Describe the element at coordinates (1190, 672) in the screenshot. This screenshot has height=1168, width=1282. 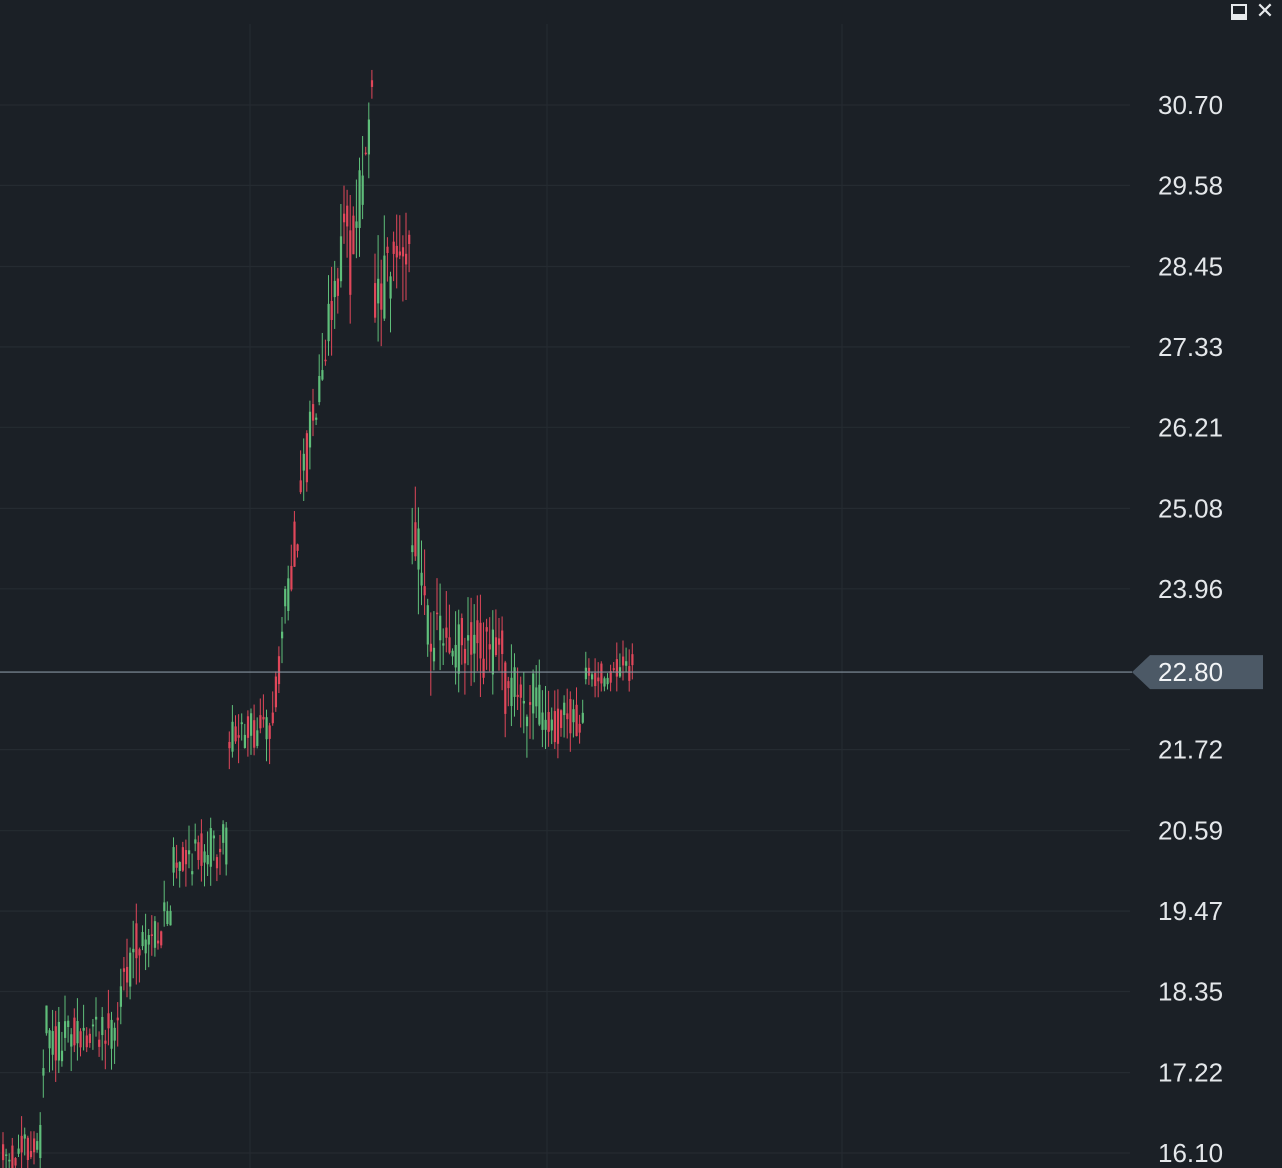
I see `current-price-label: 22.80` at that location.